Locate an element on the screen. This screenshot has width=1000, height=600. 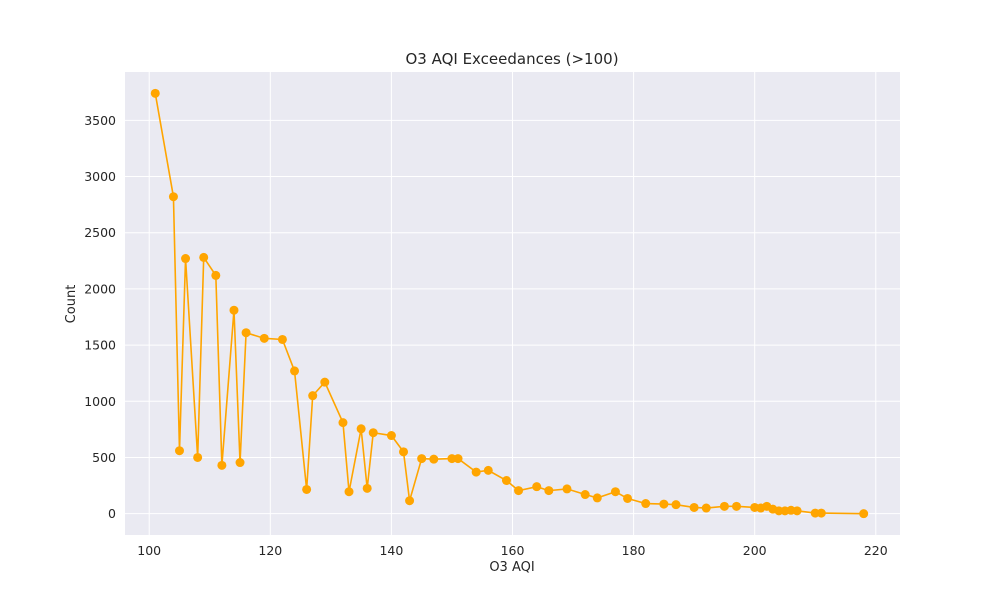
y-axis-label: Count is located at coordinates (71, 304).